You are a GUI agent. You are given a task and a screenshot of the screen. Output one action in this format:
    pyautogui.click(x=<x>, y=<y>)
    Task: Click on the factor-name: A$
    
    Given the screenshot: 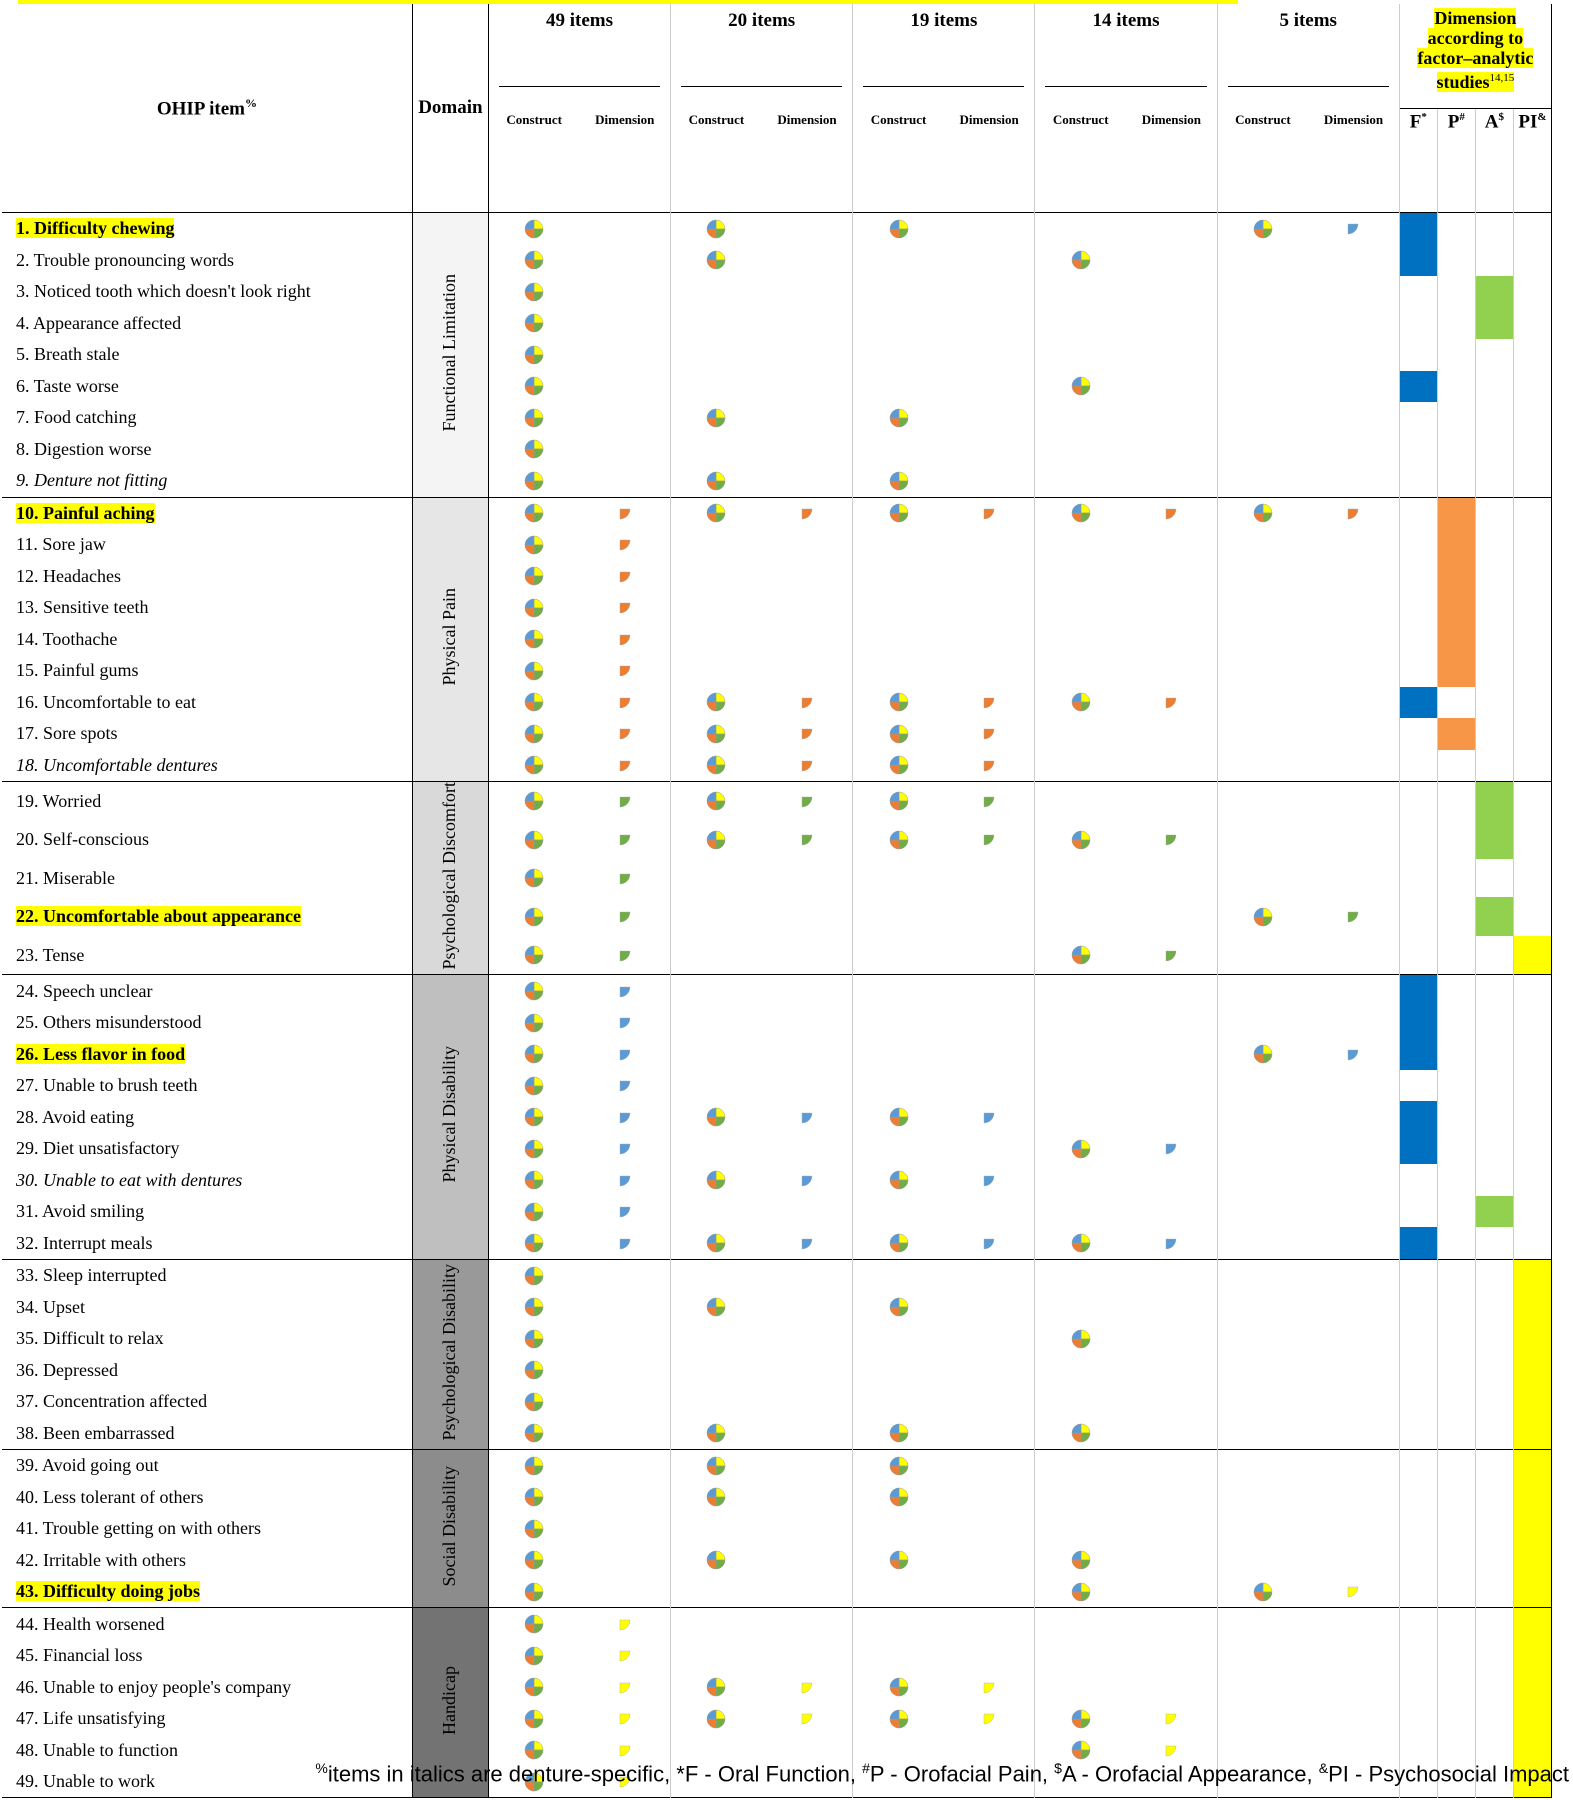 What is the action you would take?
    pyautogui.click(x=1494, y=160)
    